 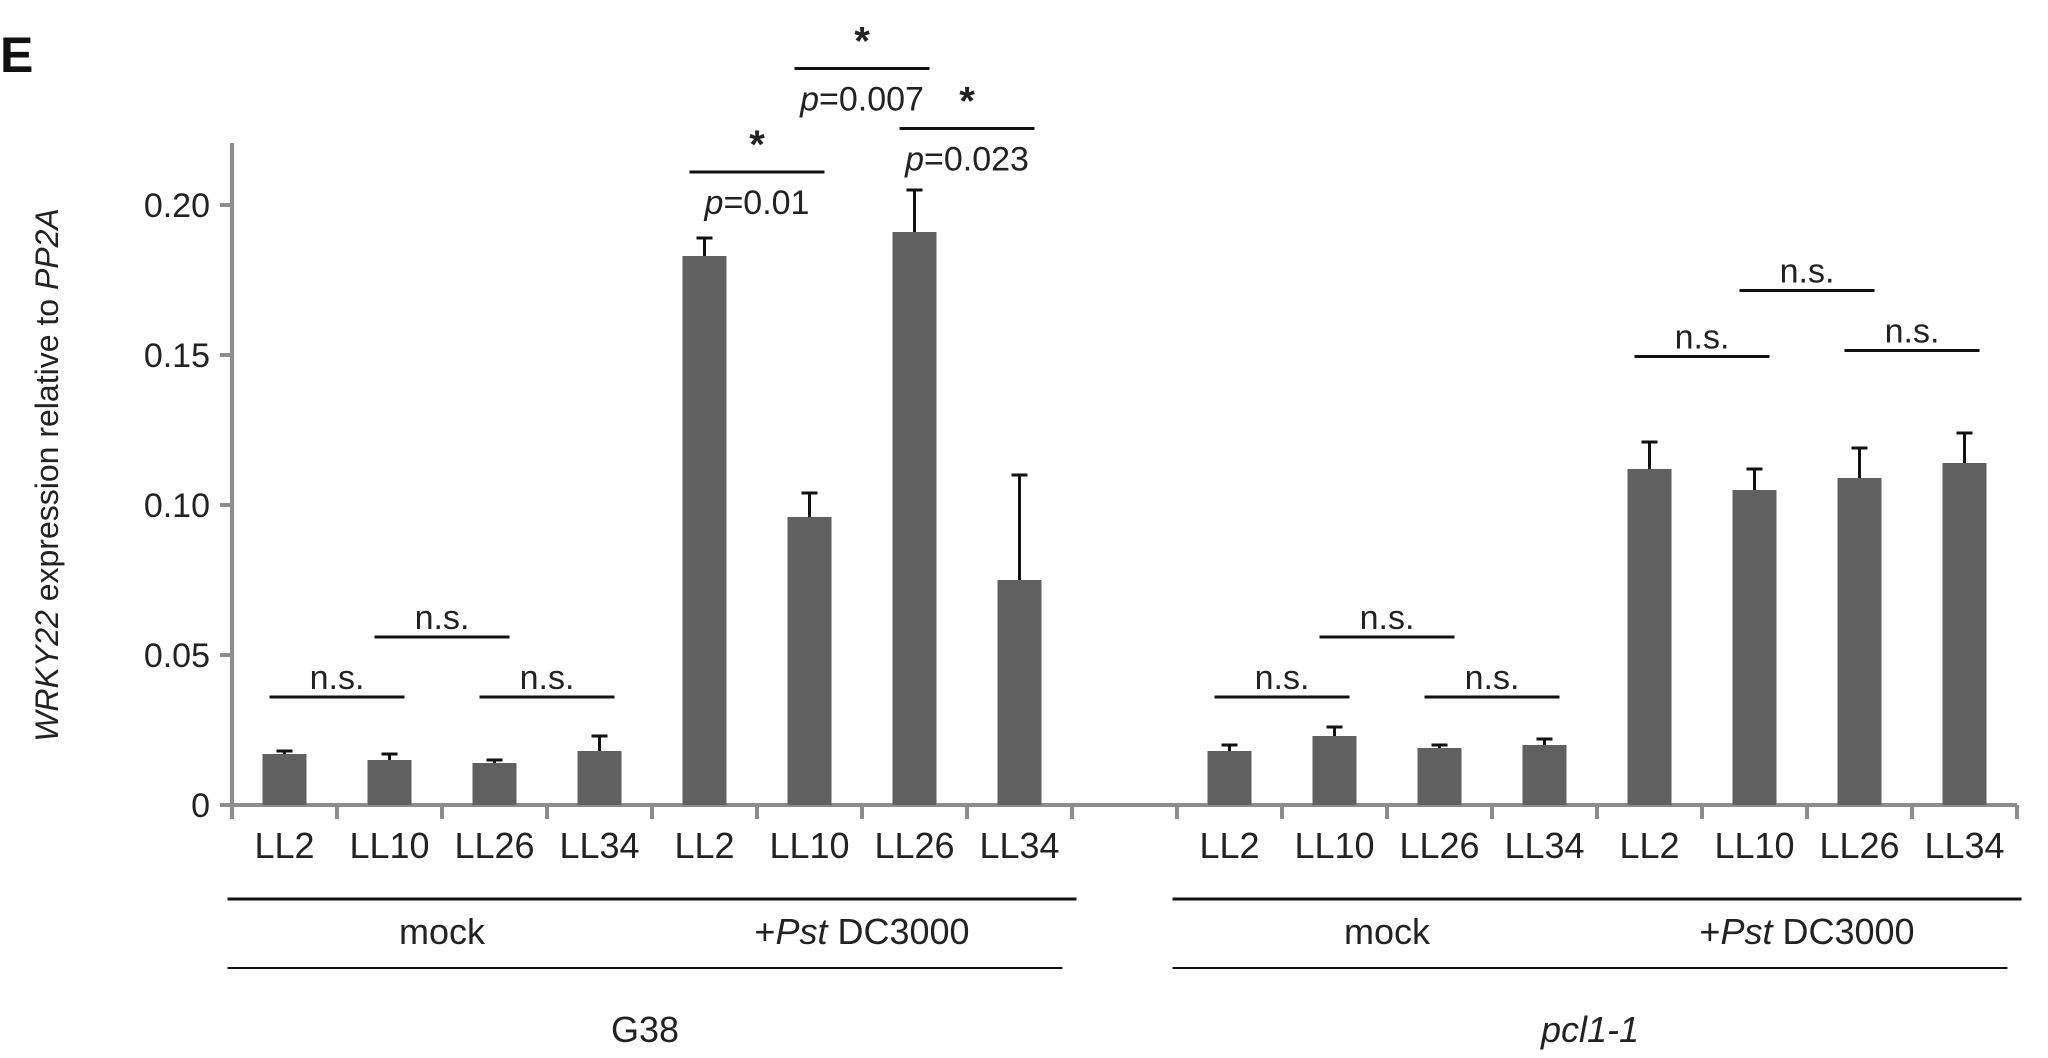 What do you see at coordinates (16, 55) in the screenshot?
I see `panel-label: E` at bounding box center [16, 55].